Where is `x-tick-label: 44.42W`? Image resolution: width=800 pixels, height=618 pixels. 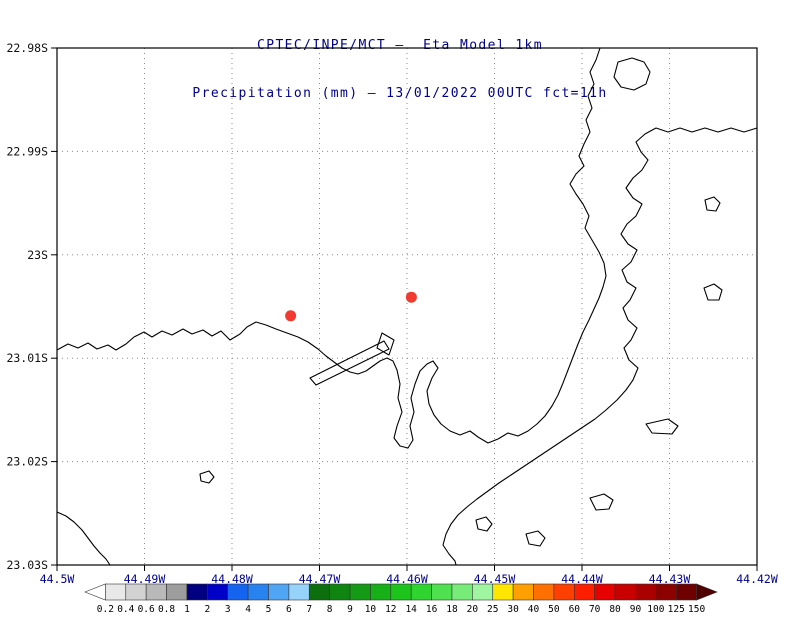 x-tick-label: 44.42W is located at coordinates (757, 579).